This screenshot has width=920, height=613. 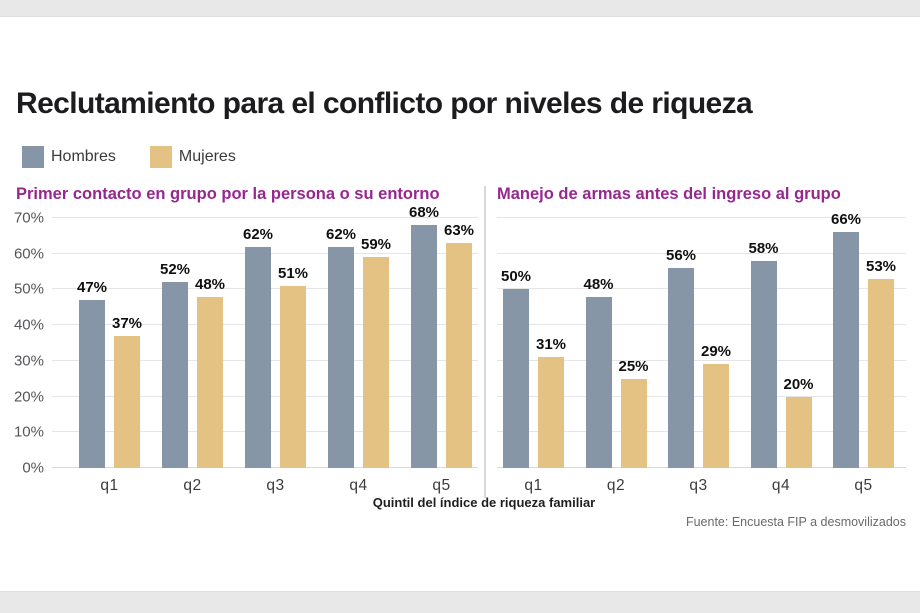 I want to click on bar-value-label: 51%, so click(x=293, y=273).